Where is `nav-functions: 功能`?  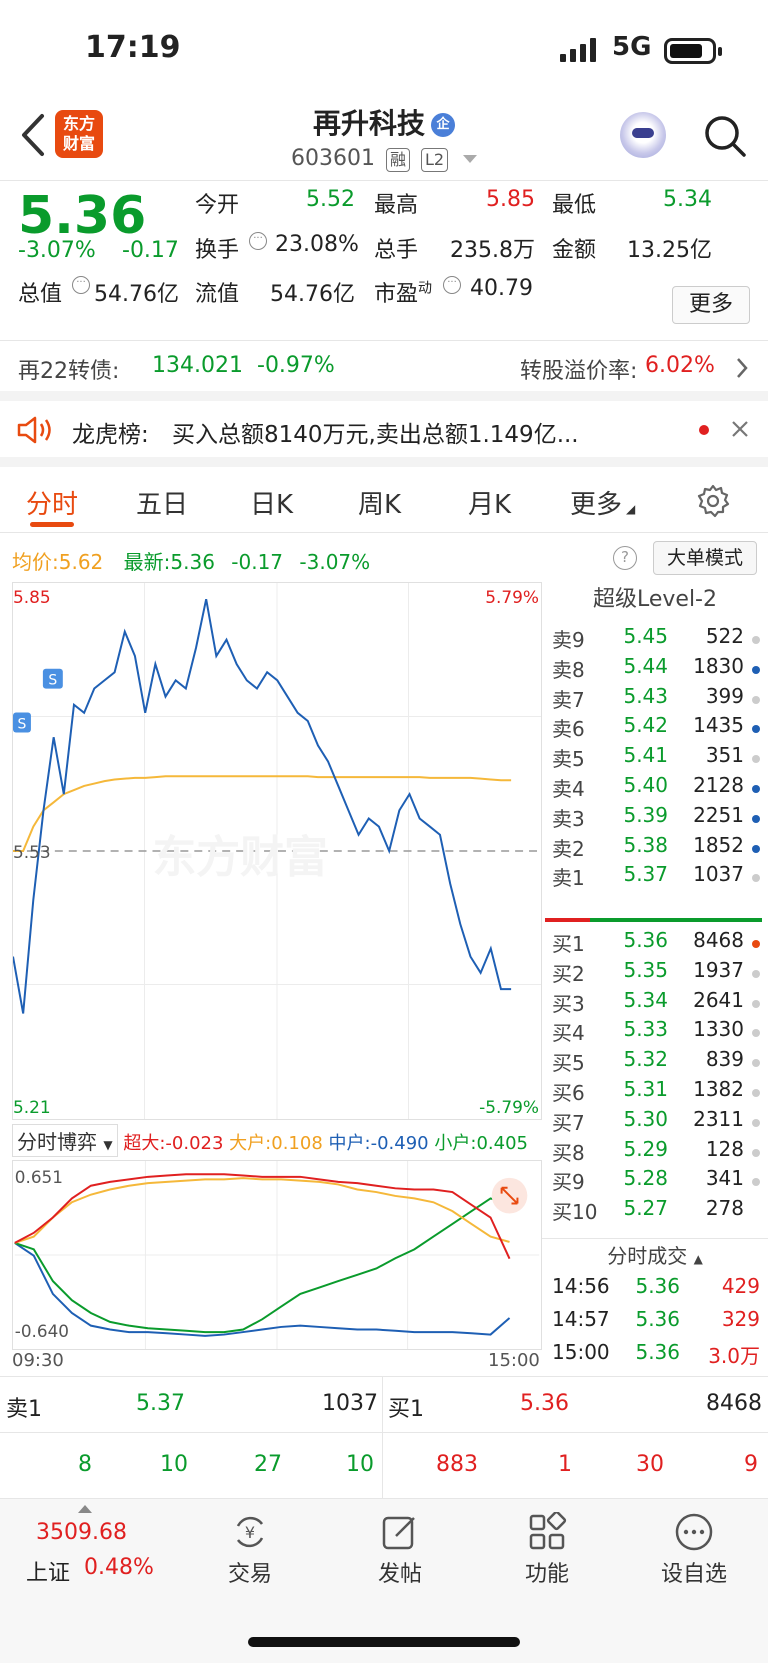 nav-functions: 功能 is located at coordinates (546, 1574).